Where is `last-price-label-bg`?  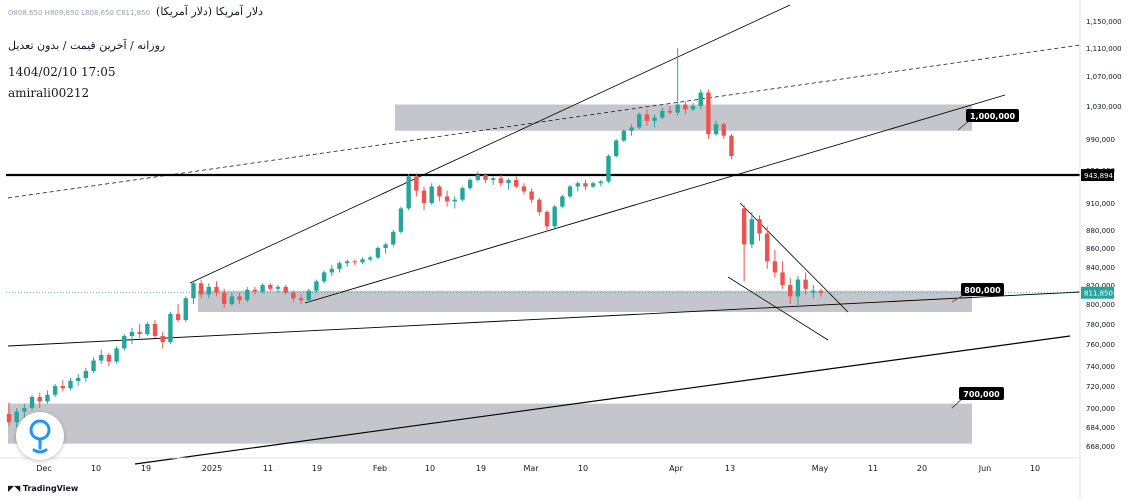 last-price-label-bg is located at coordinates (1097, 292).